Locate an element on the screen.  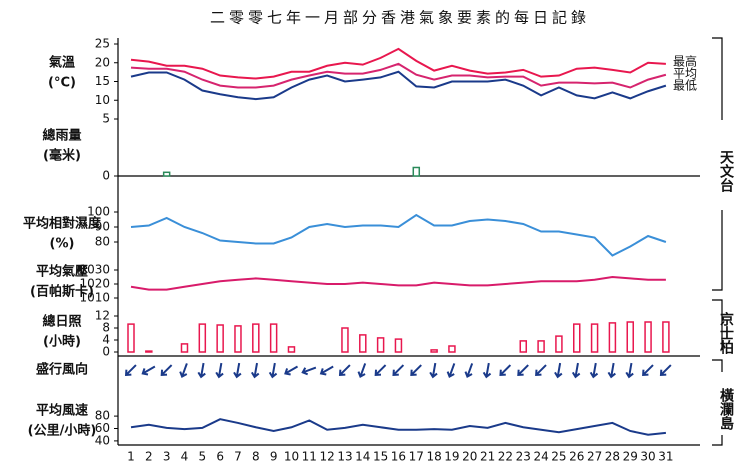
chart-title: 二零零七年一月部分香港氣象要素的每日記錄 is located at coordinates (400, 18).